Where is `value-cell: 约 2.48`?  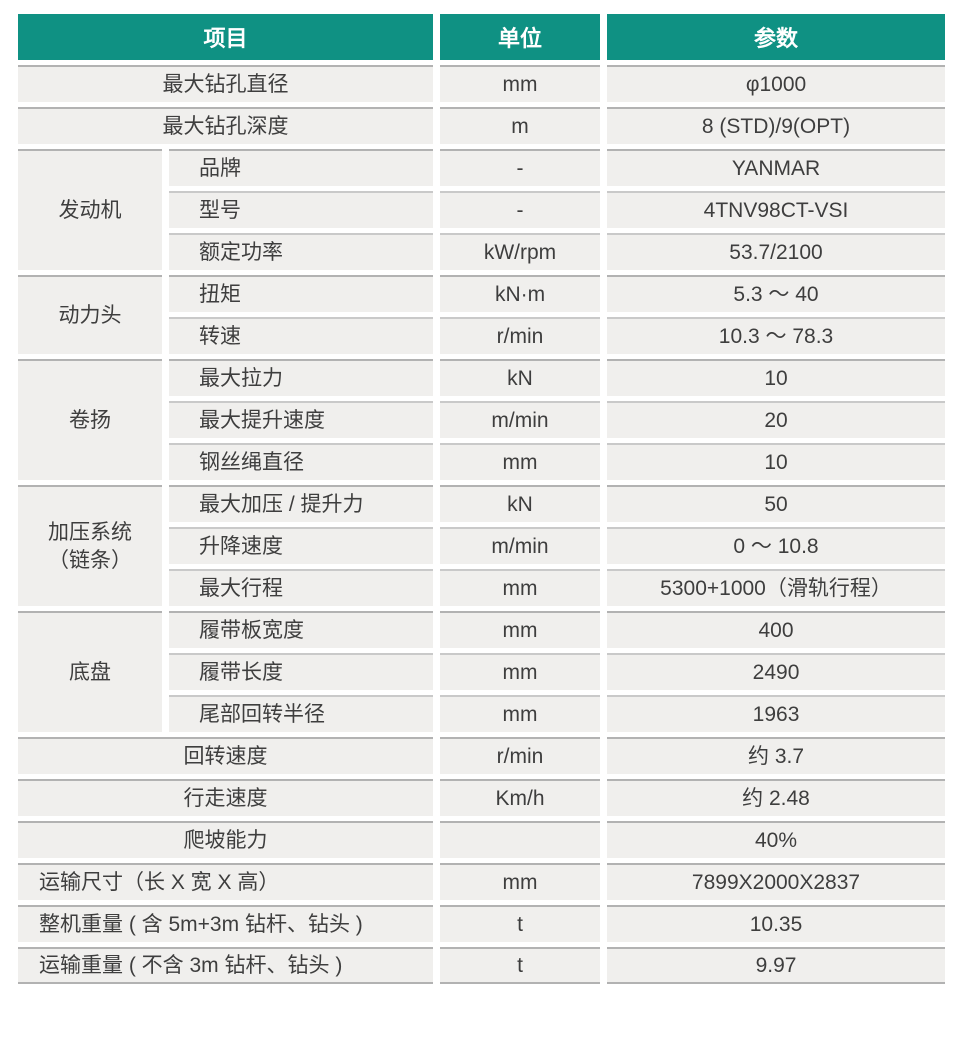
value-cell: 约 2.48 is located at coordinates (776, 797).